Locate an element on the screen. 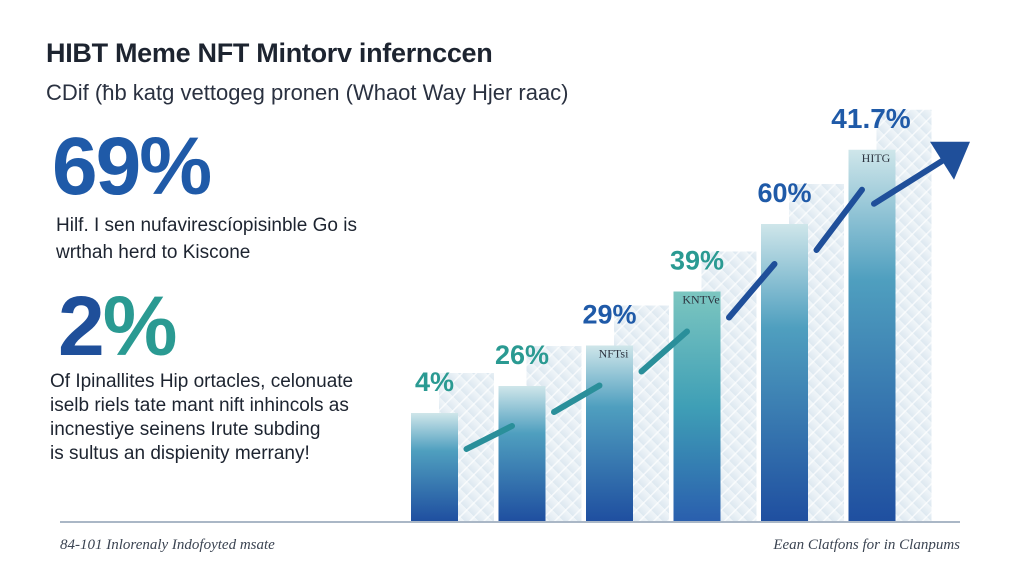 This screenshot has width=1024, height=576. page-title: HIBT Meme NFT Mintorv infernccen is located at coordinates (269, 53).